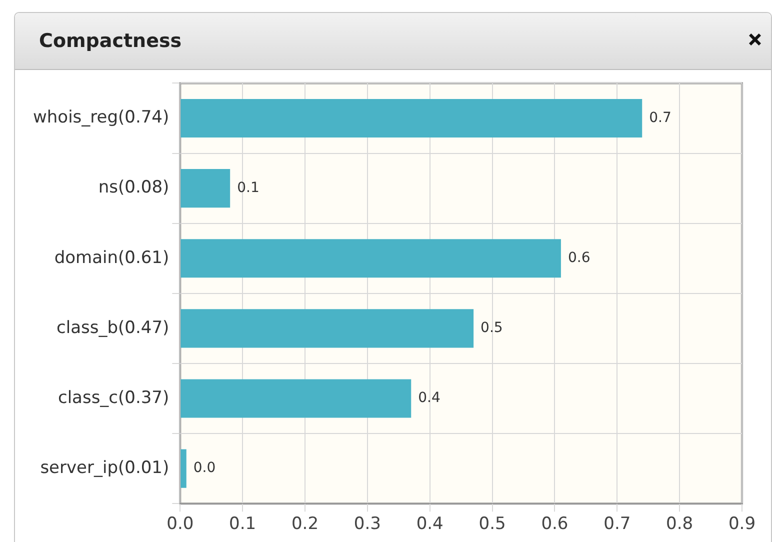  What do you see at coordinates (429, 398) in the screenshot?
I see `data-label: 0.4` at bounding box center [429, 398].